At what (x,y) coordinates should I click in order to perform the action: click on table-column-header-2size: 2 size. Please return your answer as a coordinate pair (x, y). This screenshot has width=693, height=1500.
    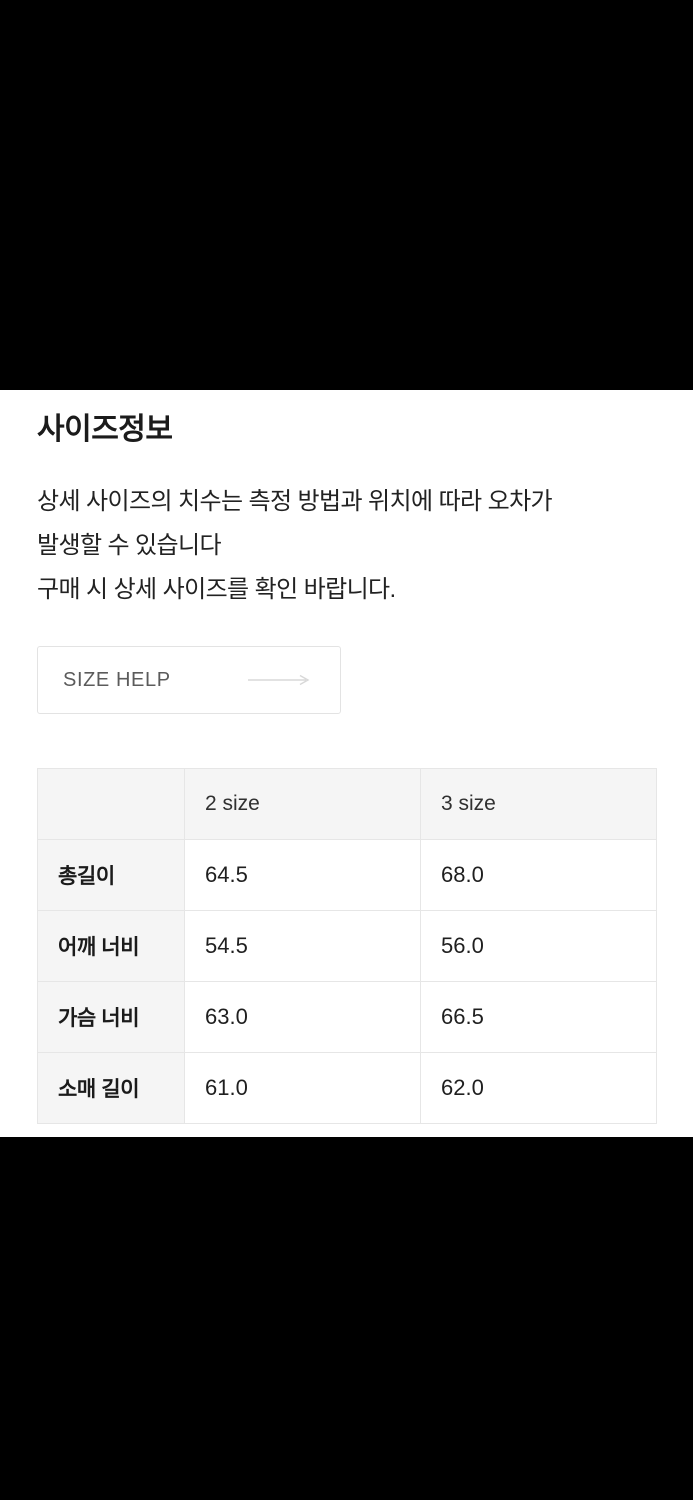
    Looking at the image, I should click on (302, 804).